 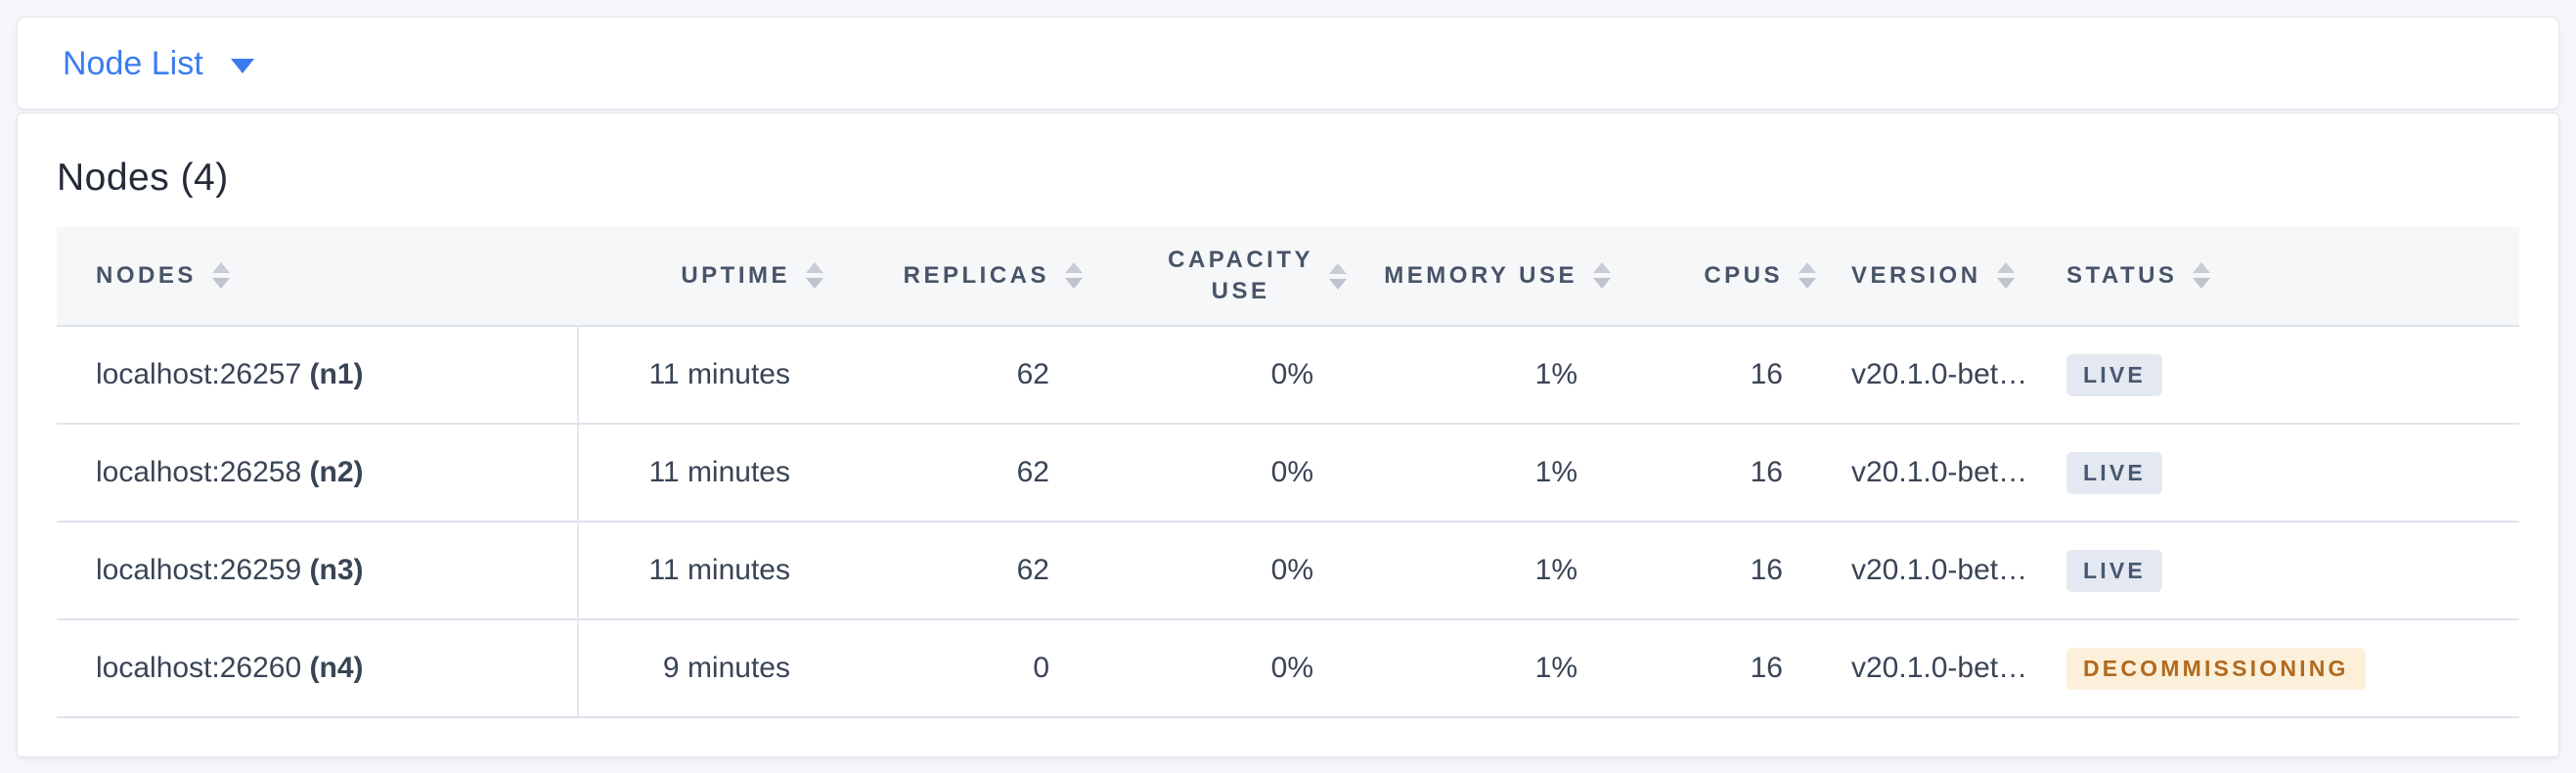 I want to click on caret-down-icon, so click(x=242, y=66).